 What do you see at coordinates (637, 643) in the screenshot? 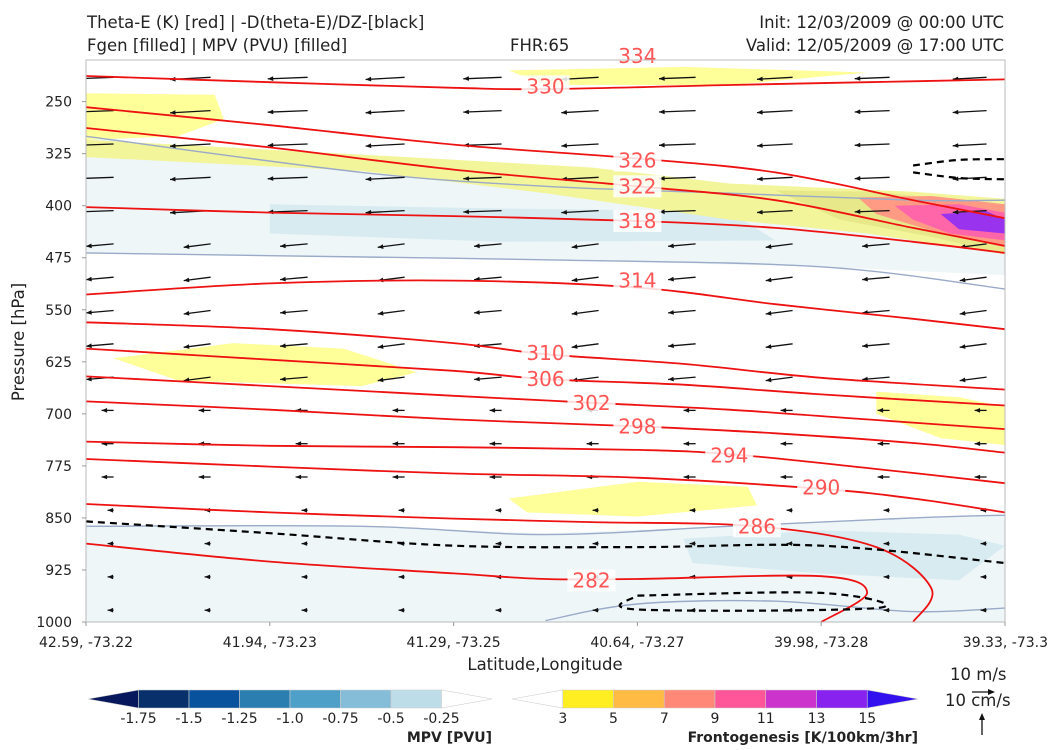
I see `x-tick-label: 40.64, -73.27` at bounding box center [637, 643].